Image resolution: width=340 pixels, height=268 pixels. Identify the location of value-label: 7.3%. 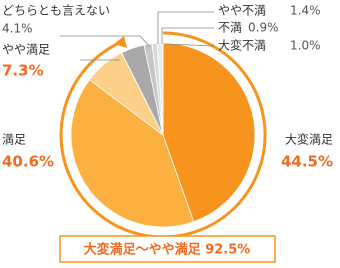
(23, 71).